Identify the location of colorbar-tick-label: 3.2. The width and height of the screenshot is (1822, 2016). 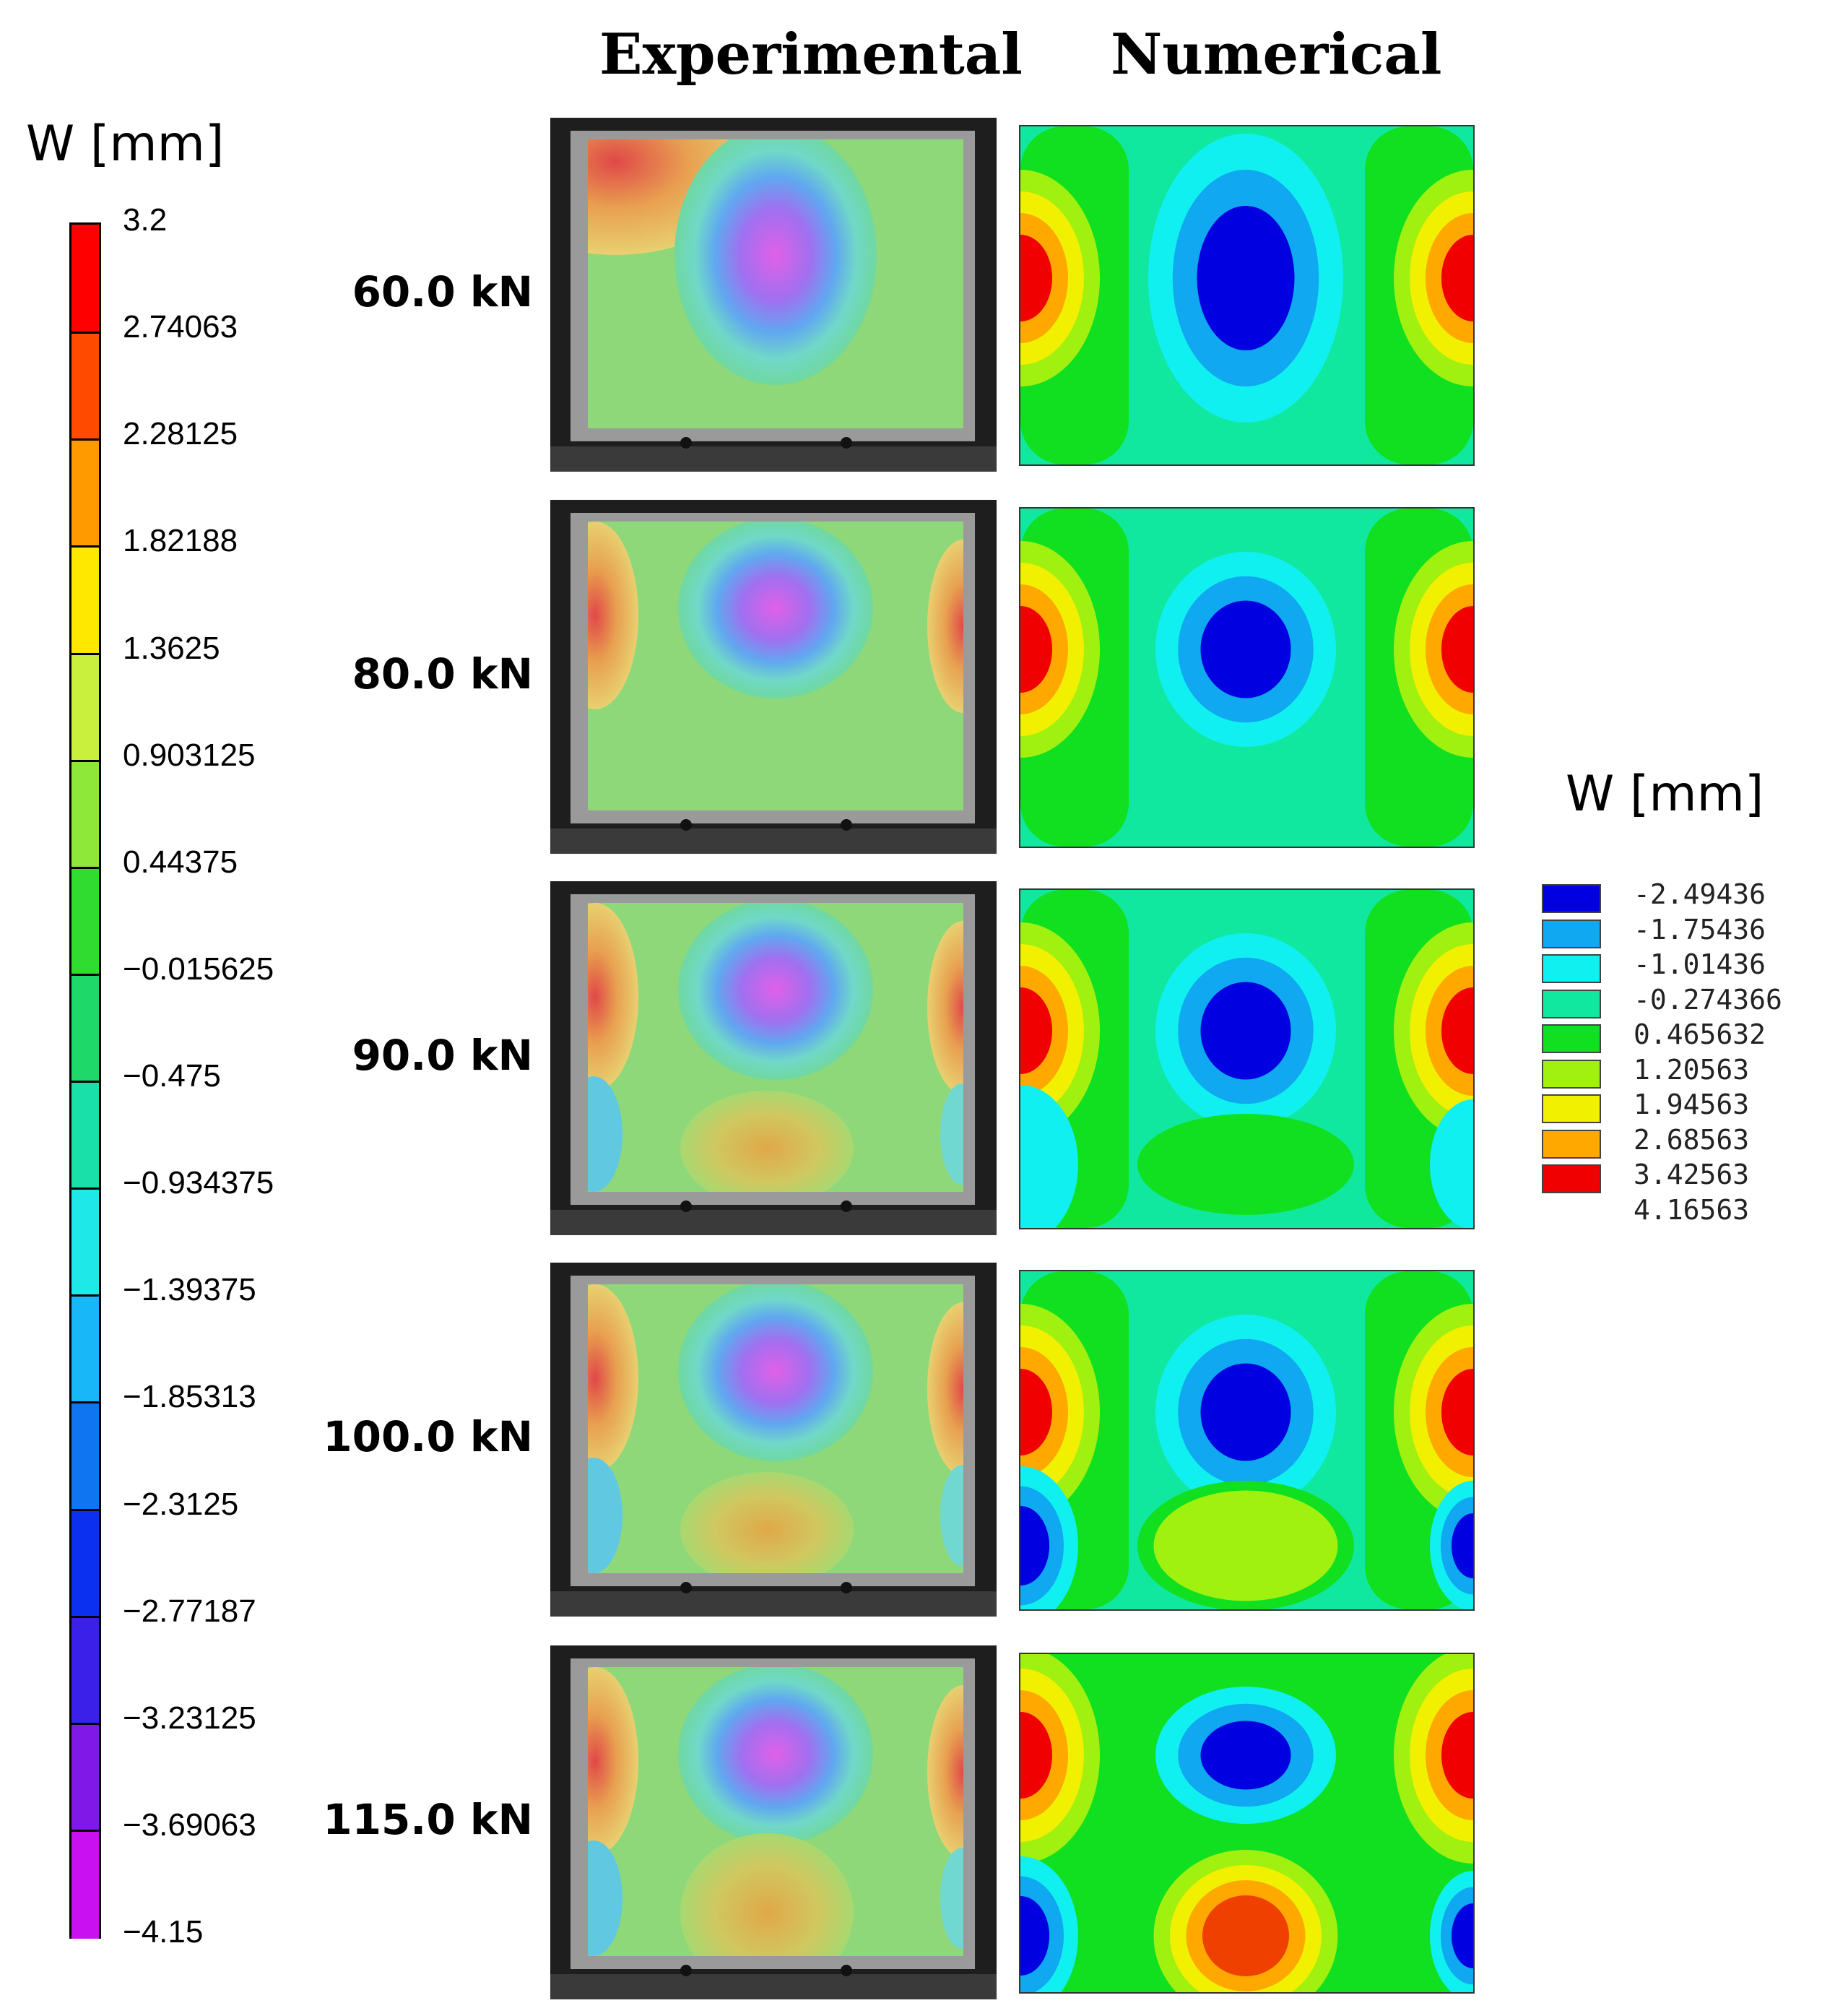
(145, 220).